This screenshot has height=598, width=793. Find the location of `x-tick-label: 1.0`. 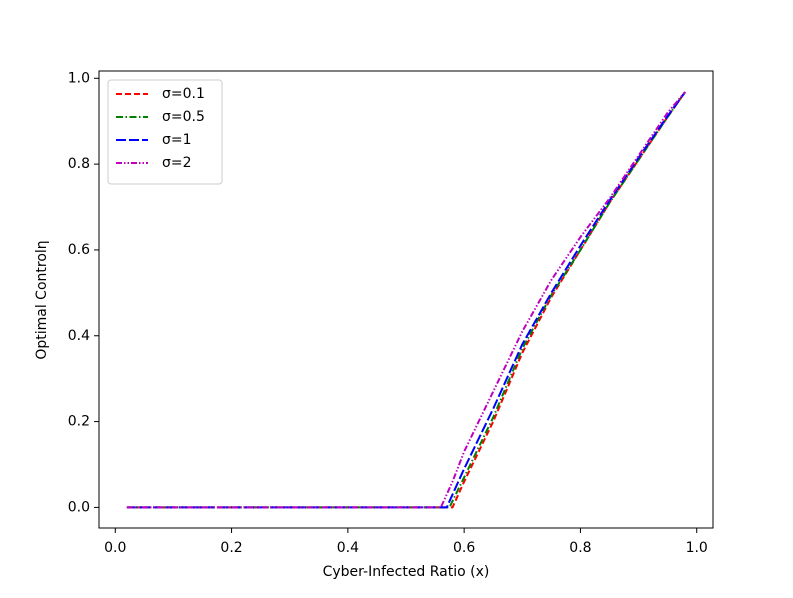

x-tick-label: 1.0 is located at coordinates (697, 548).